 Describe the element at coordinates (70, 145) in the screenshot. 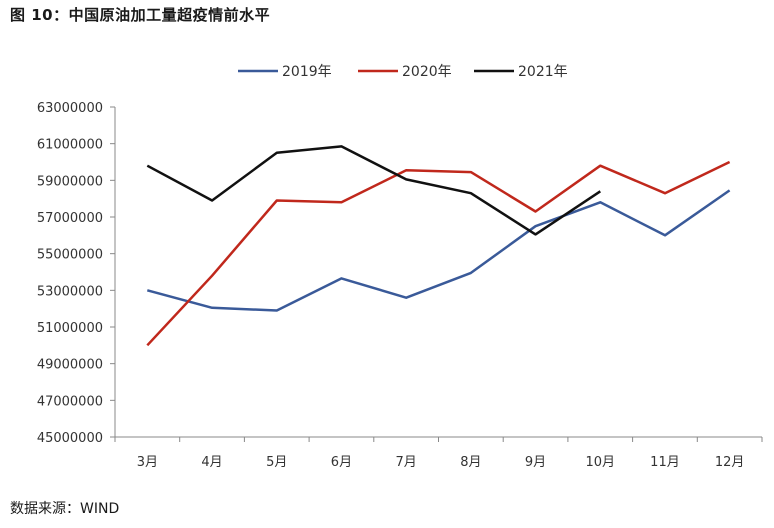

I see `y-tick-label: 61000000` at that location.